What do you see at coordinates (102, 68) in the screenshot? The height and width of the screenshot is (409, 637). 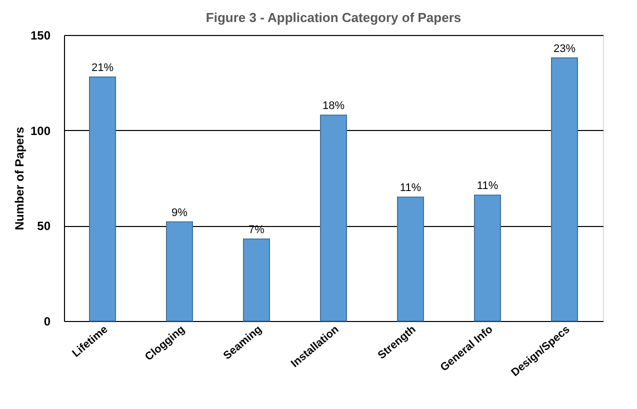 I see `annotation: 21%` at bounding box center [102, 68].